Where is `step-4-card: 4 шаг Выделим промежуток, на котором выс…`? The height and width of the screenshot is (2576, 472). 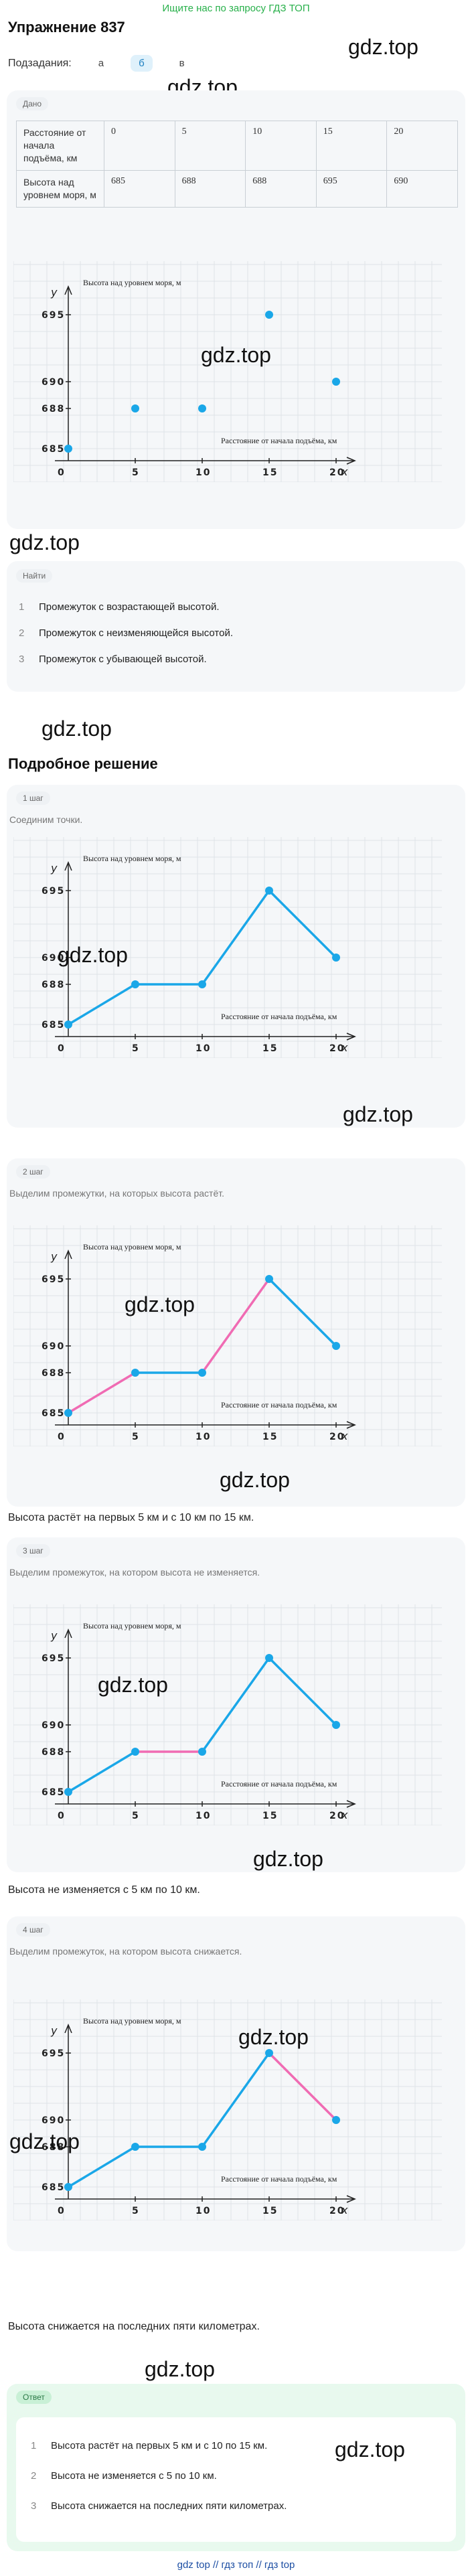
step-4-card: 4 шаг Выделим промежуток, на котором выс… is located at coordinates (236, 2083).